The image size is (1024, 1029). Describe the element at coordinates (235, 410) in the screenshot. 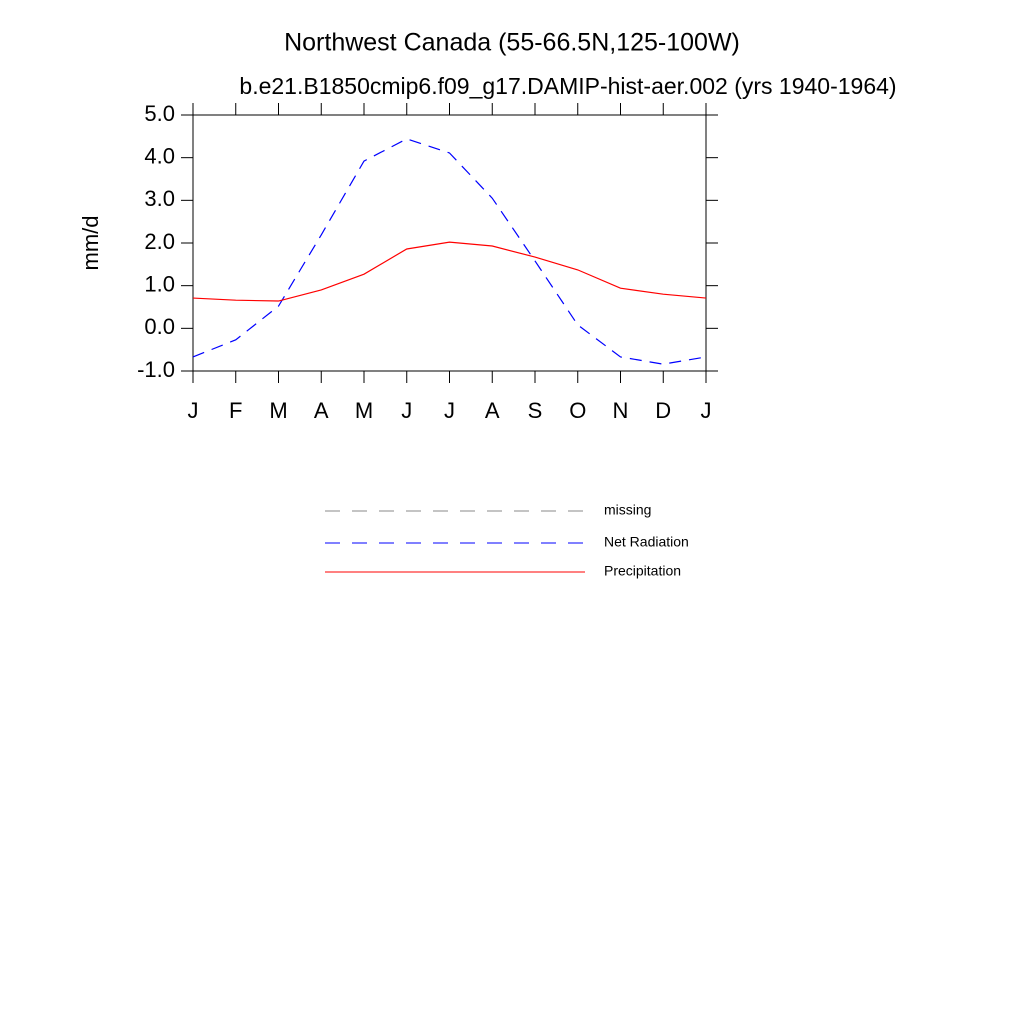

I see `x-tick-label: F` at that location.